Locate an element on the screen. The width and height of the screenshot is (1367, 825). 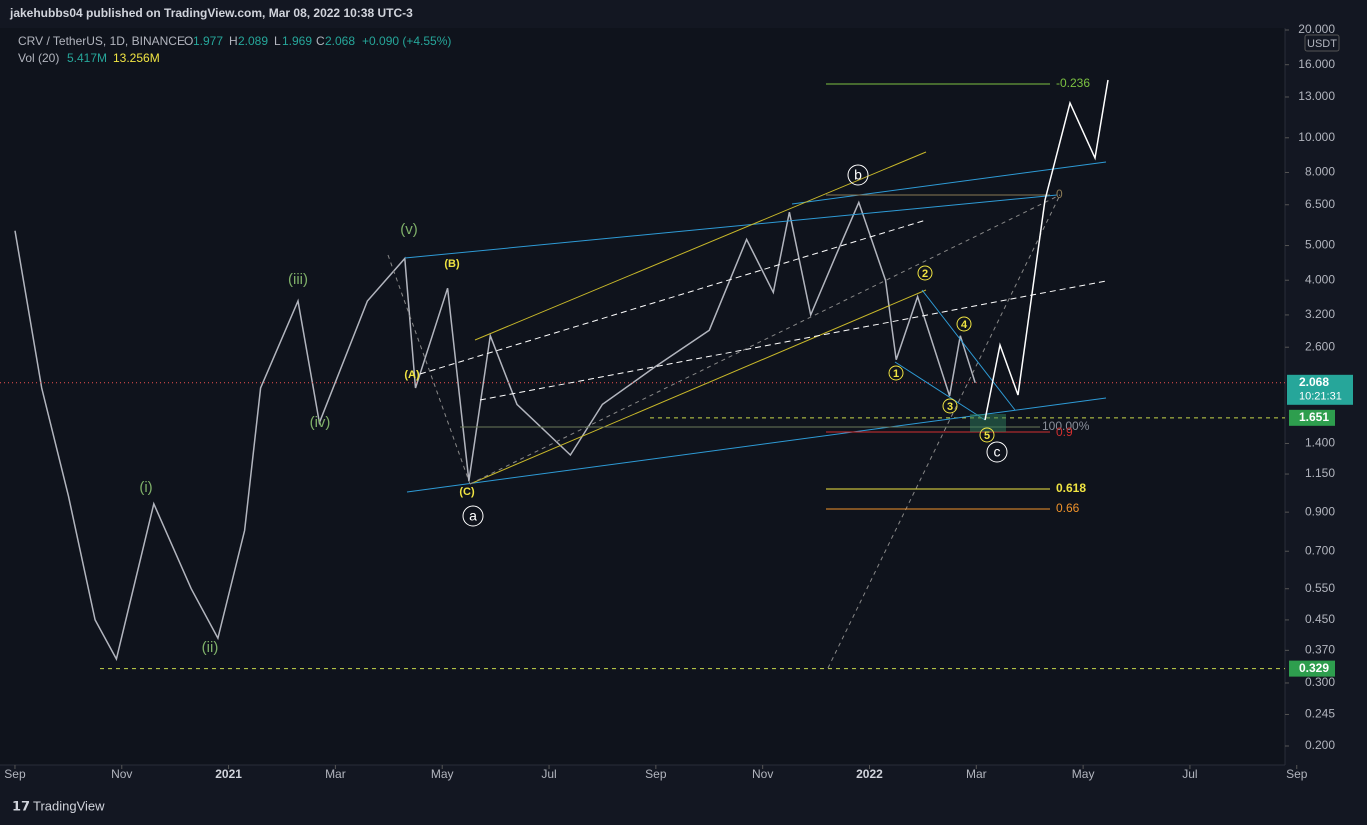
wave-label: 4 is located at coordinates (964, 325).